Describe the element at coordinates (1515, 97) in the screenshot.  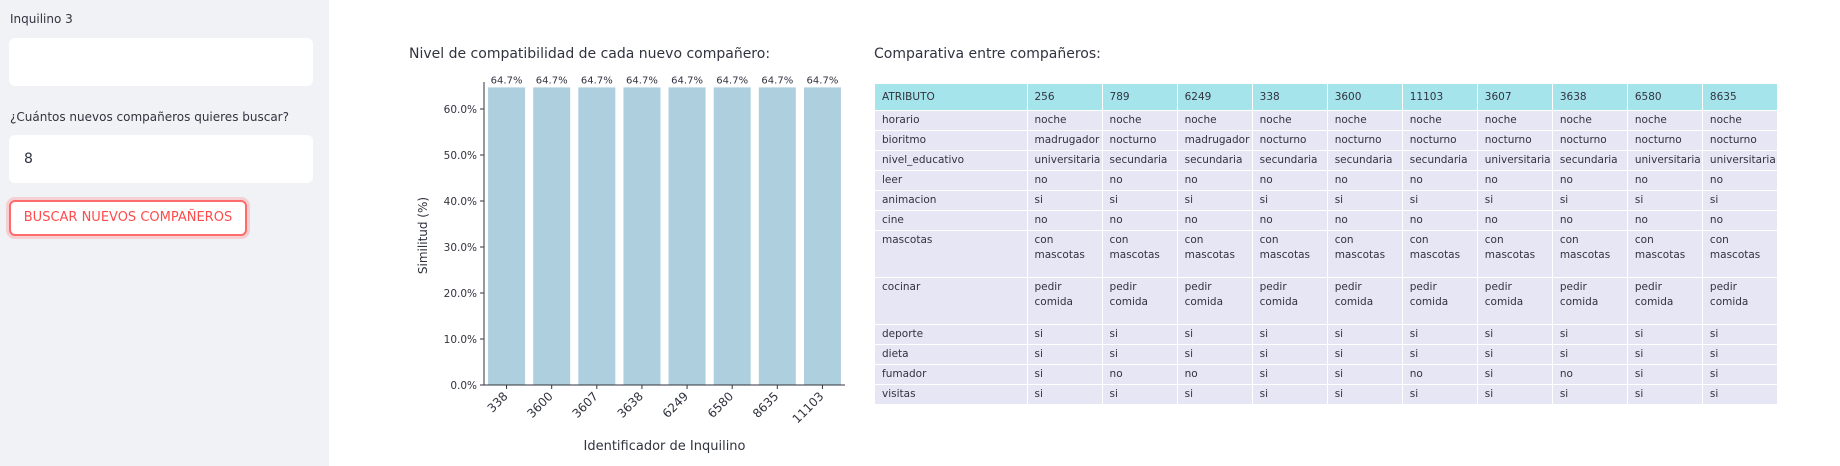
I see `header-tenant-id: 3607` at that location.